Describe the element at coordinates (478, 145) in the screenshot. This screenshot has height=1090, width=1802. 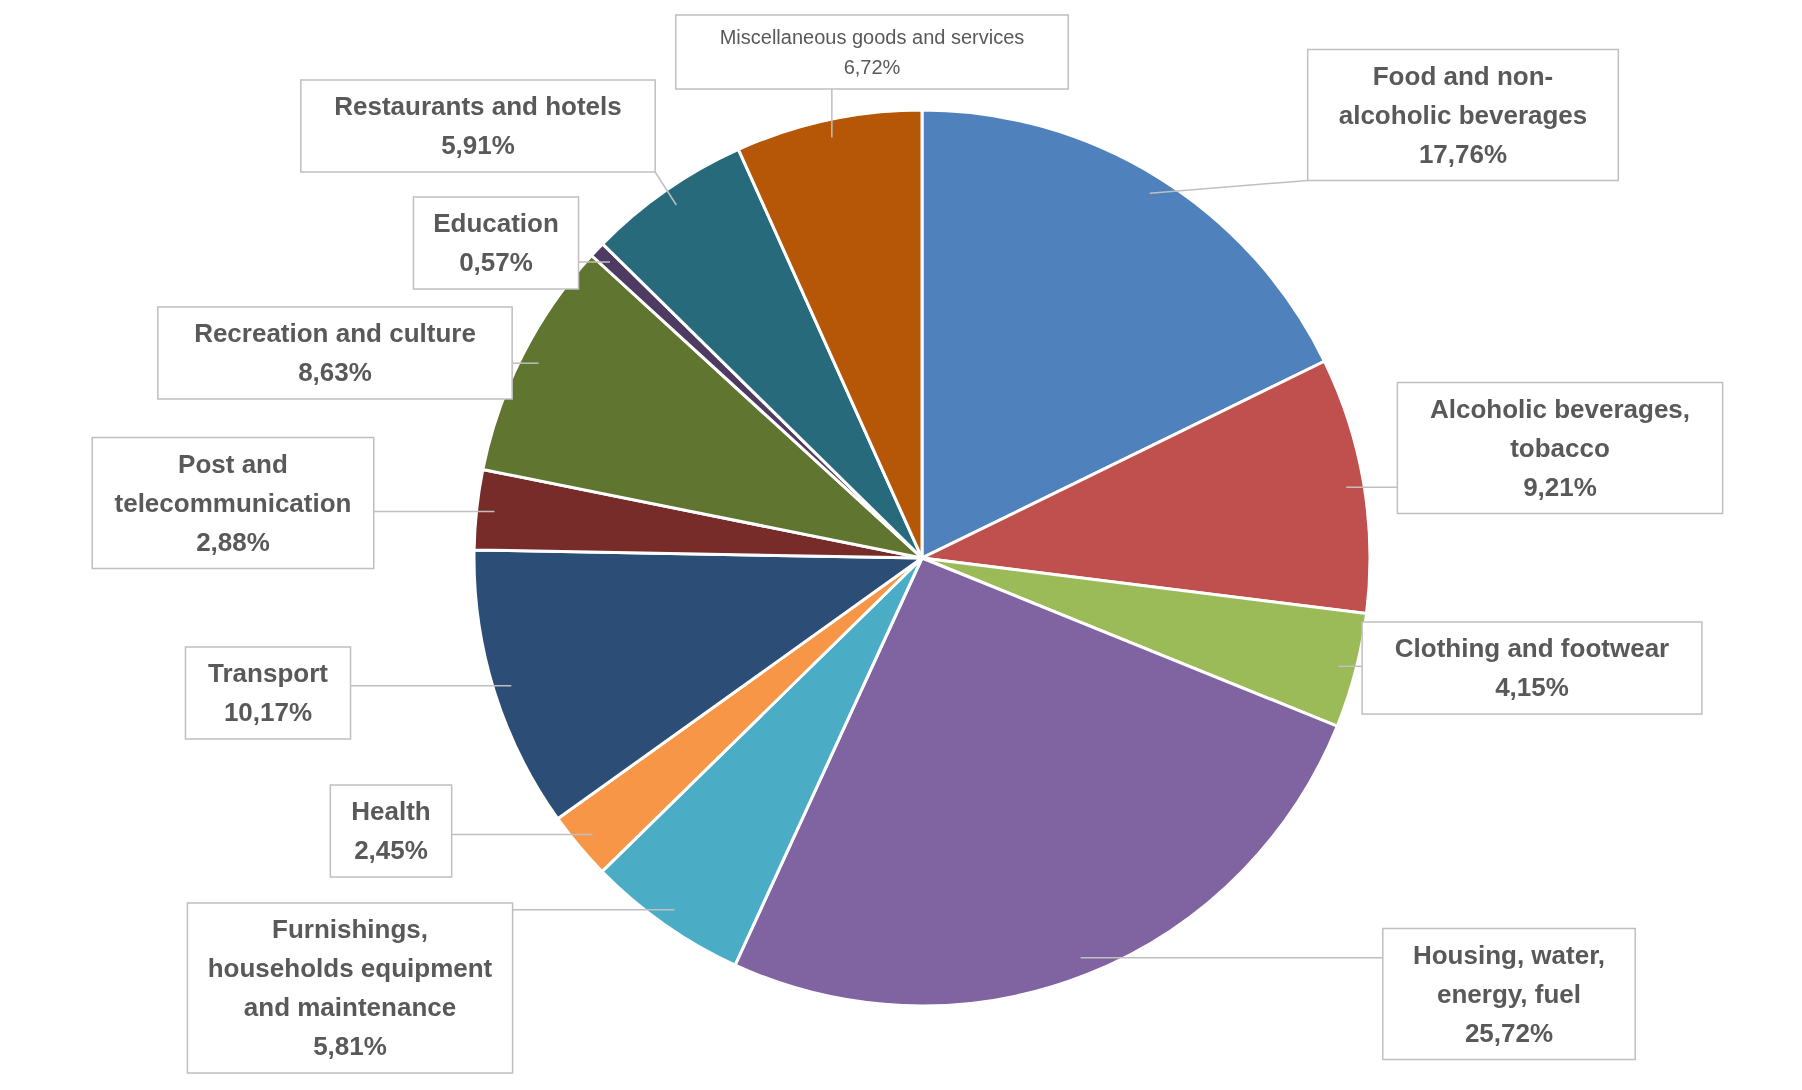
I see `data-label: 5,91%` at that location.